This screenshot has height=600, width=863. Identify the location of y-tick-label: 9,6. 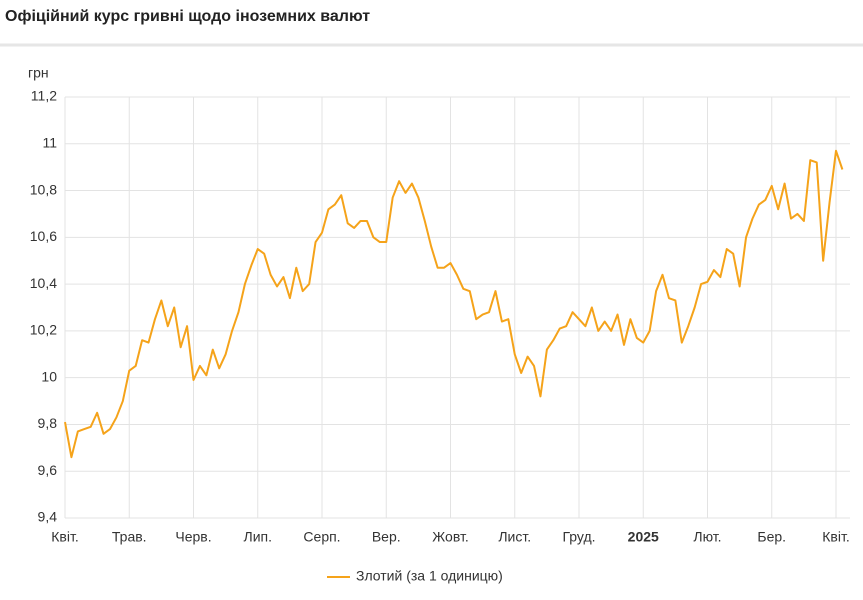
(48, 470).